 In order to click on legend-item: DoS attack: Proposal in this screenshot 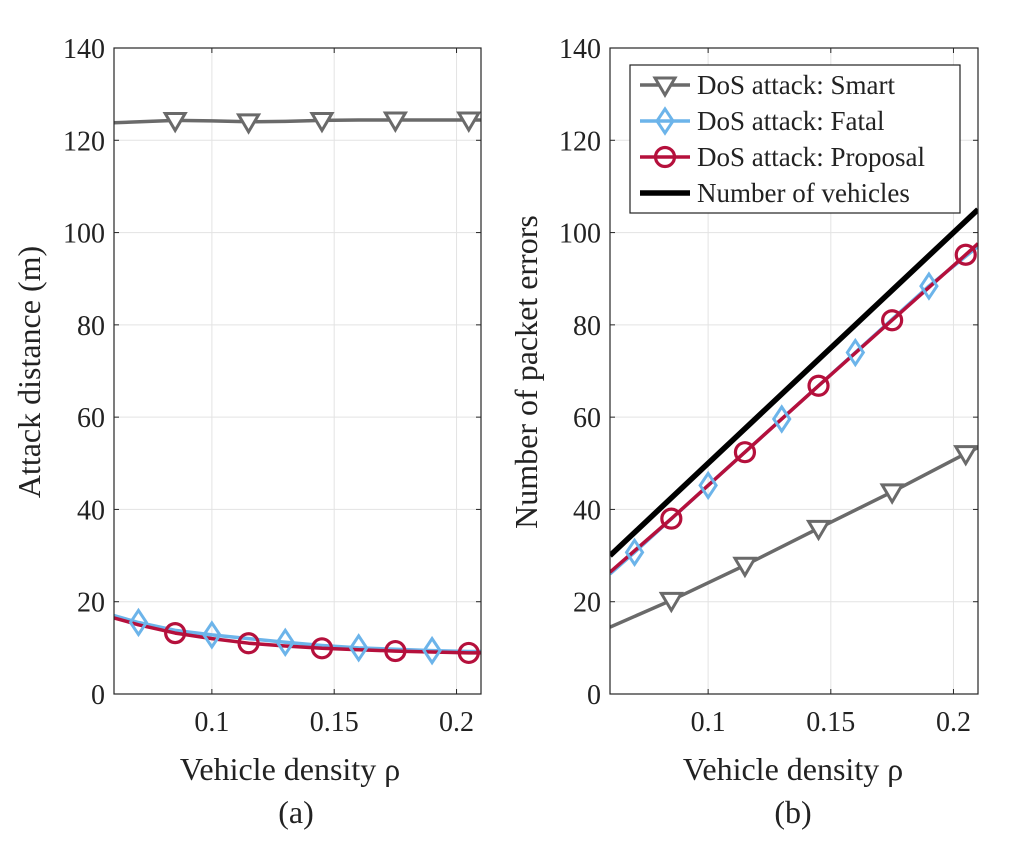, I will do `click(782, 157)`.